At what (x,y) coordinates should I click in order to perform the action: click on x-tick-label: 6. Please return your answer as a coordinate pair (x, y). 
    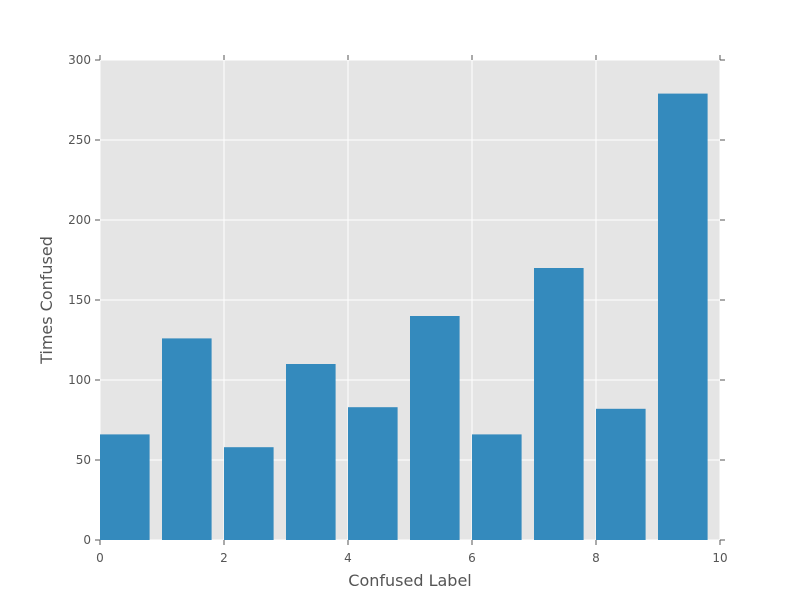
    Looking at the image, I should click on (472, 558).